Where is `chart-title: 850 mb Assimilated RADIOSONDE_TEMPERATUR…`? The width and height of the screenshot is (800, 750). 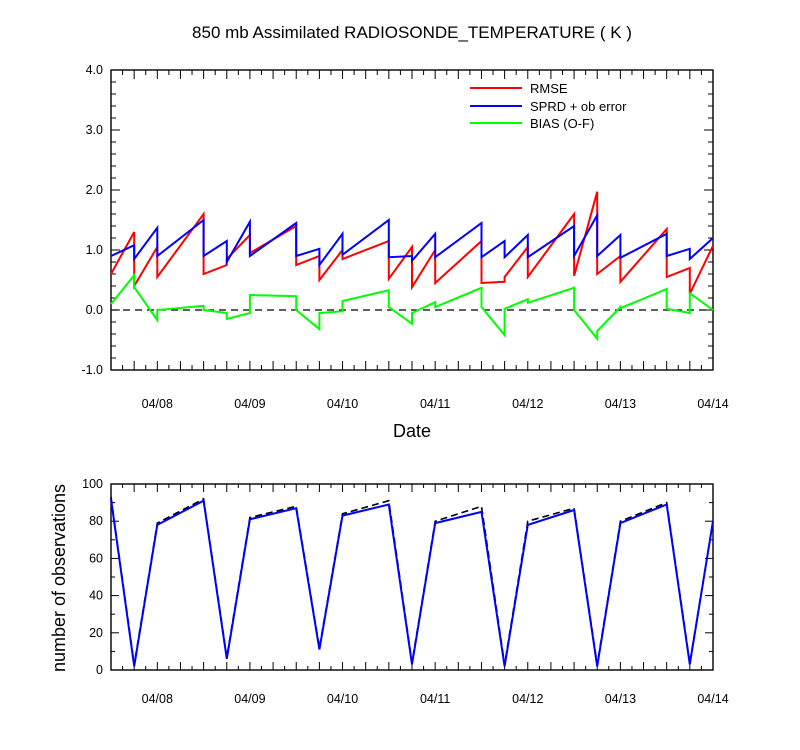
chart-title: 850 mb Assimilated RADIOSONDE_TEMPERATUR… is located at coordinates (412, 32).